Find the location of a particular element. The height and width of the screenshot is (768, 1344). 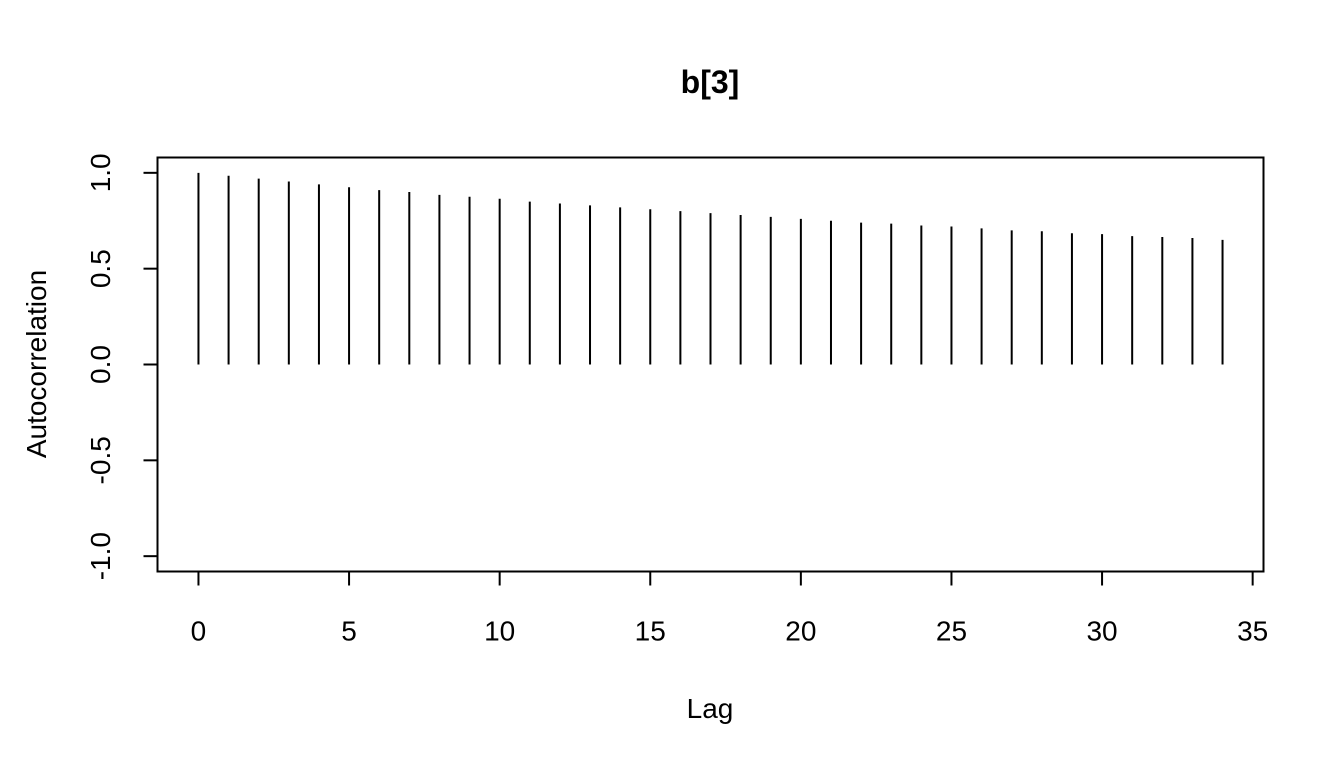

y-axis: -1.0 -0.5 0.0 0.5 1.0 is located at coordinates (122, 366).